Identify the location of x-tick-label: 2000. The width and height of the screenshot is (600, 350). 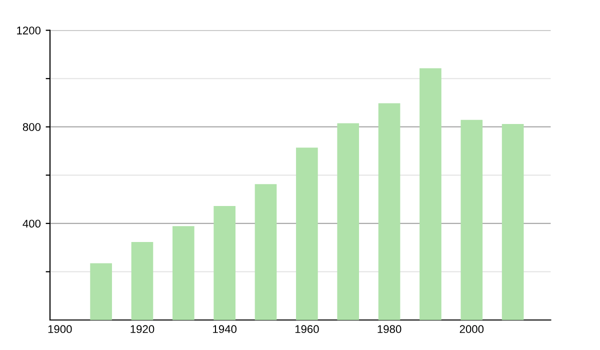
(472, 329).